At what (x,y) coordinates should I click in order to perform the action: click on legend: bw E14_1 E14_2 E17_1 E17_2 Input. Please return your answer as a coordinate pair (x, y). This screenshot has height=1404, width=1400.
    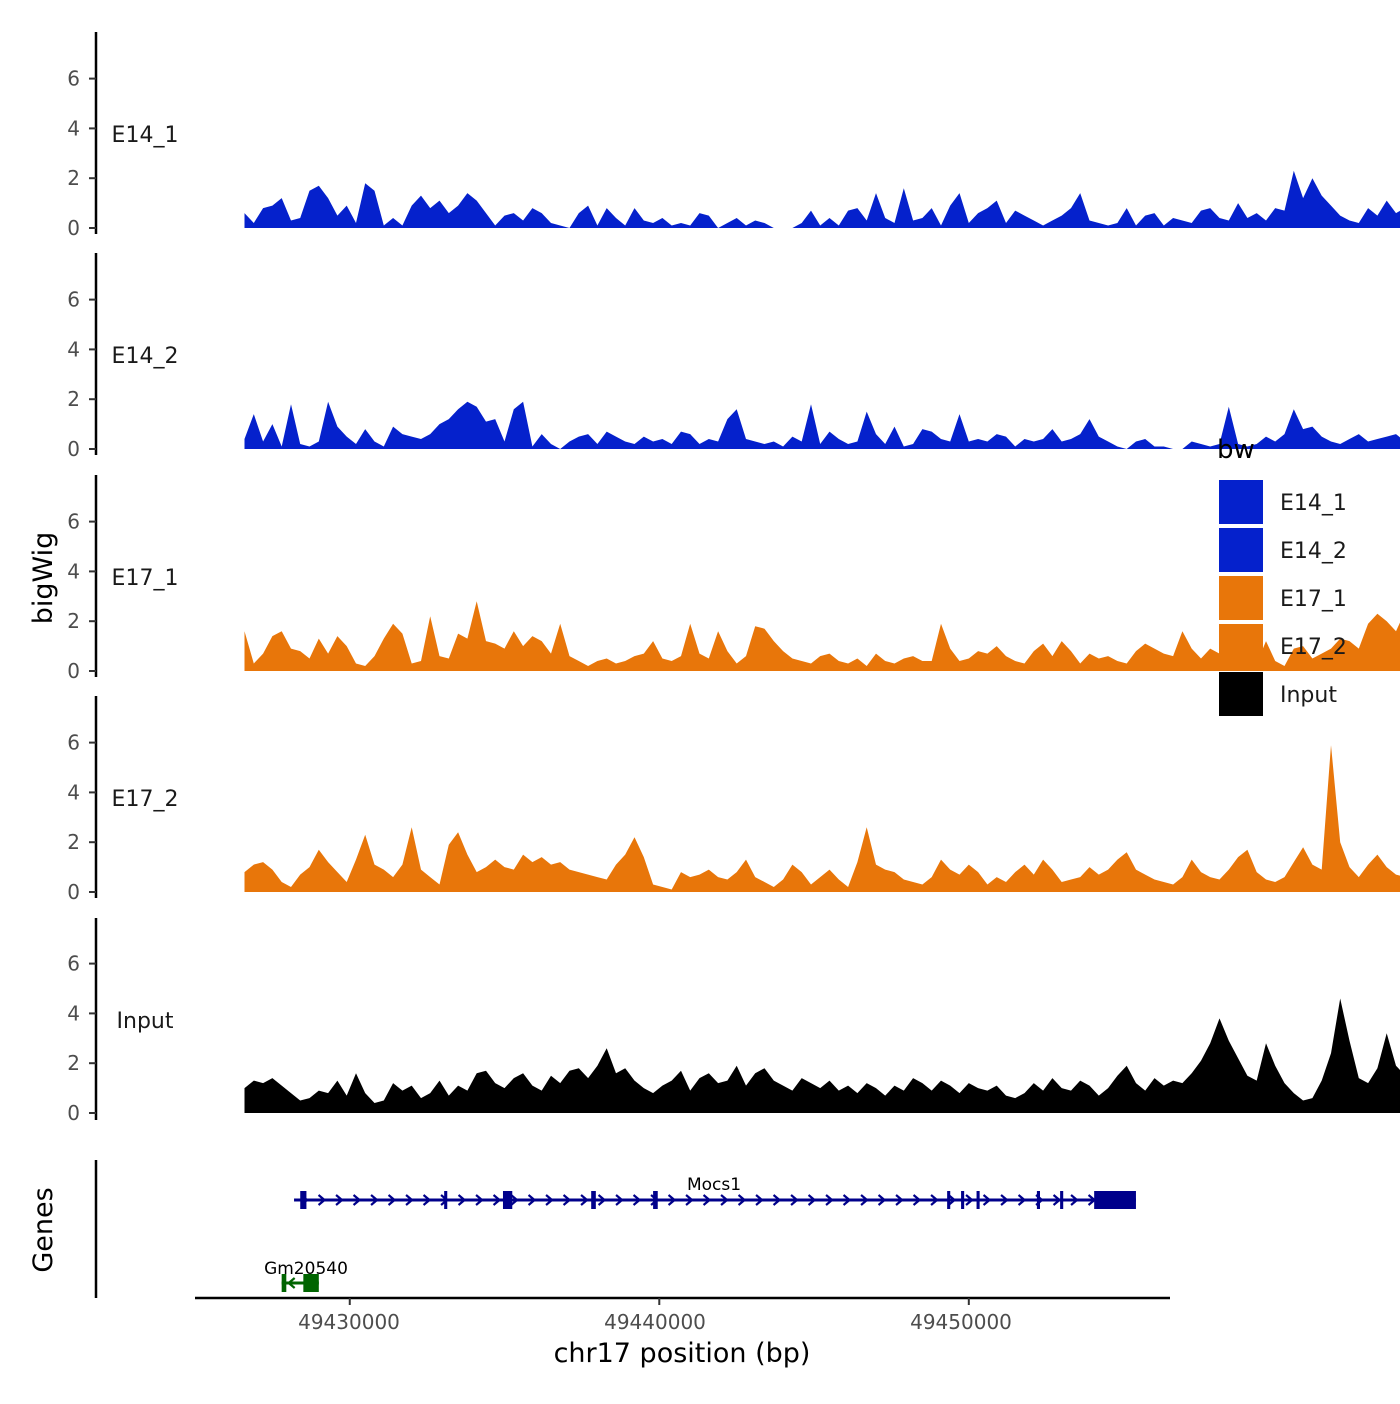
    Looking at the image, I should click on (1282, 575).